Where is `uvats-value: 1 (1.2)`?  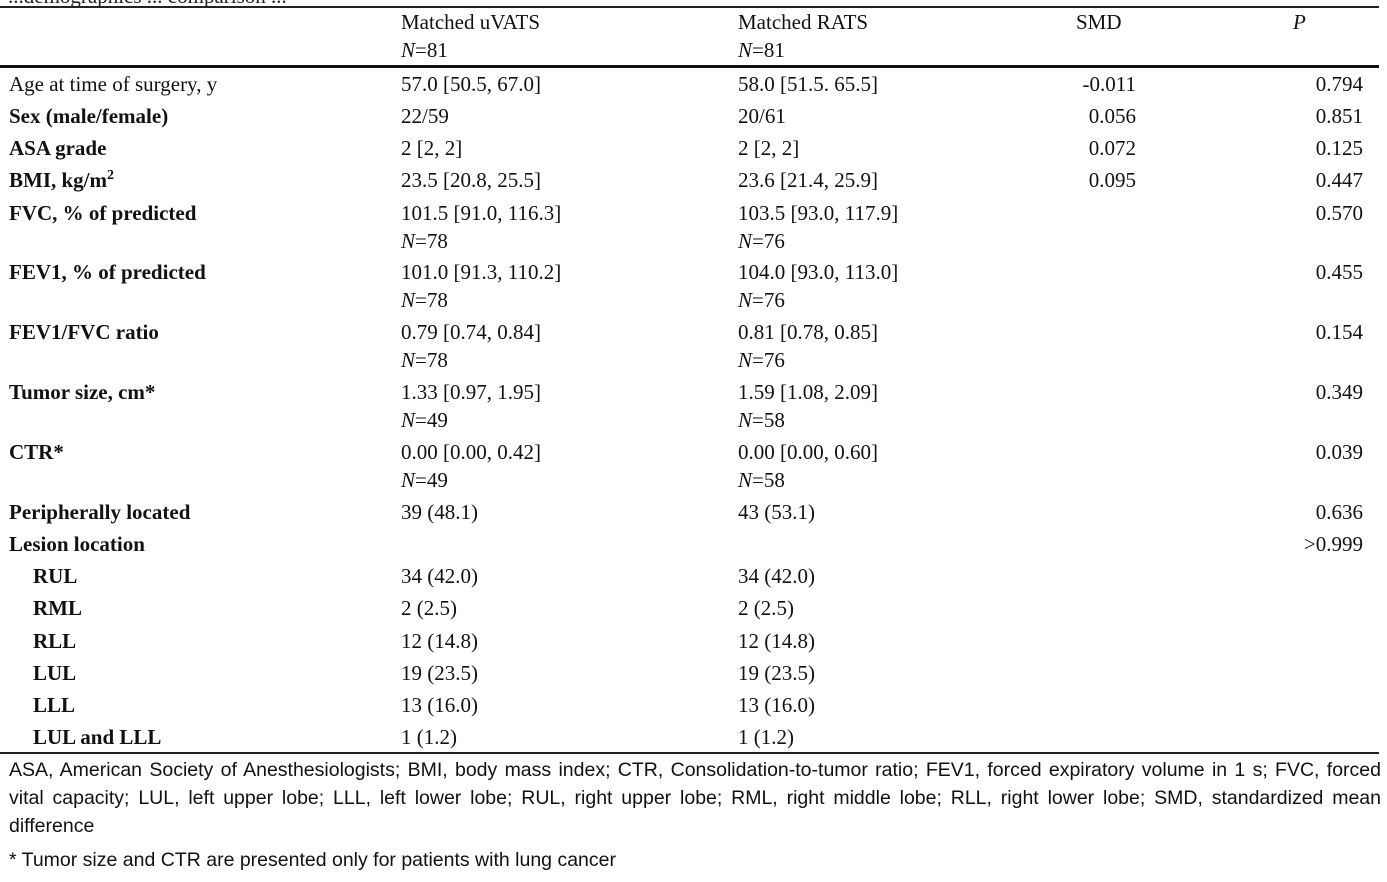 uvats-value: 1 (1.2) is located at coordinates (429, 737).